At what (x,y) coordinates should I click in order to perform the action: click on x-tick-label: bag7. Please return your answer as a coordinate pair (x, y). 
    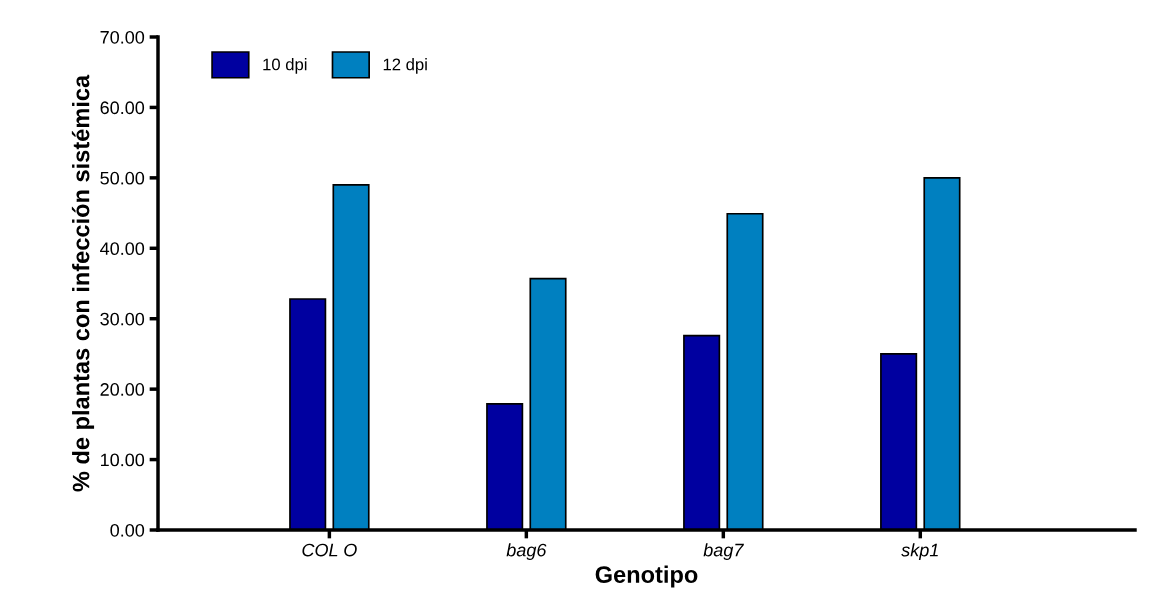
    Looking at the image, I should click on (723, 552).